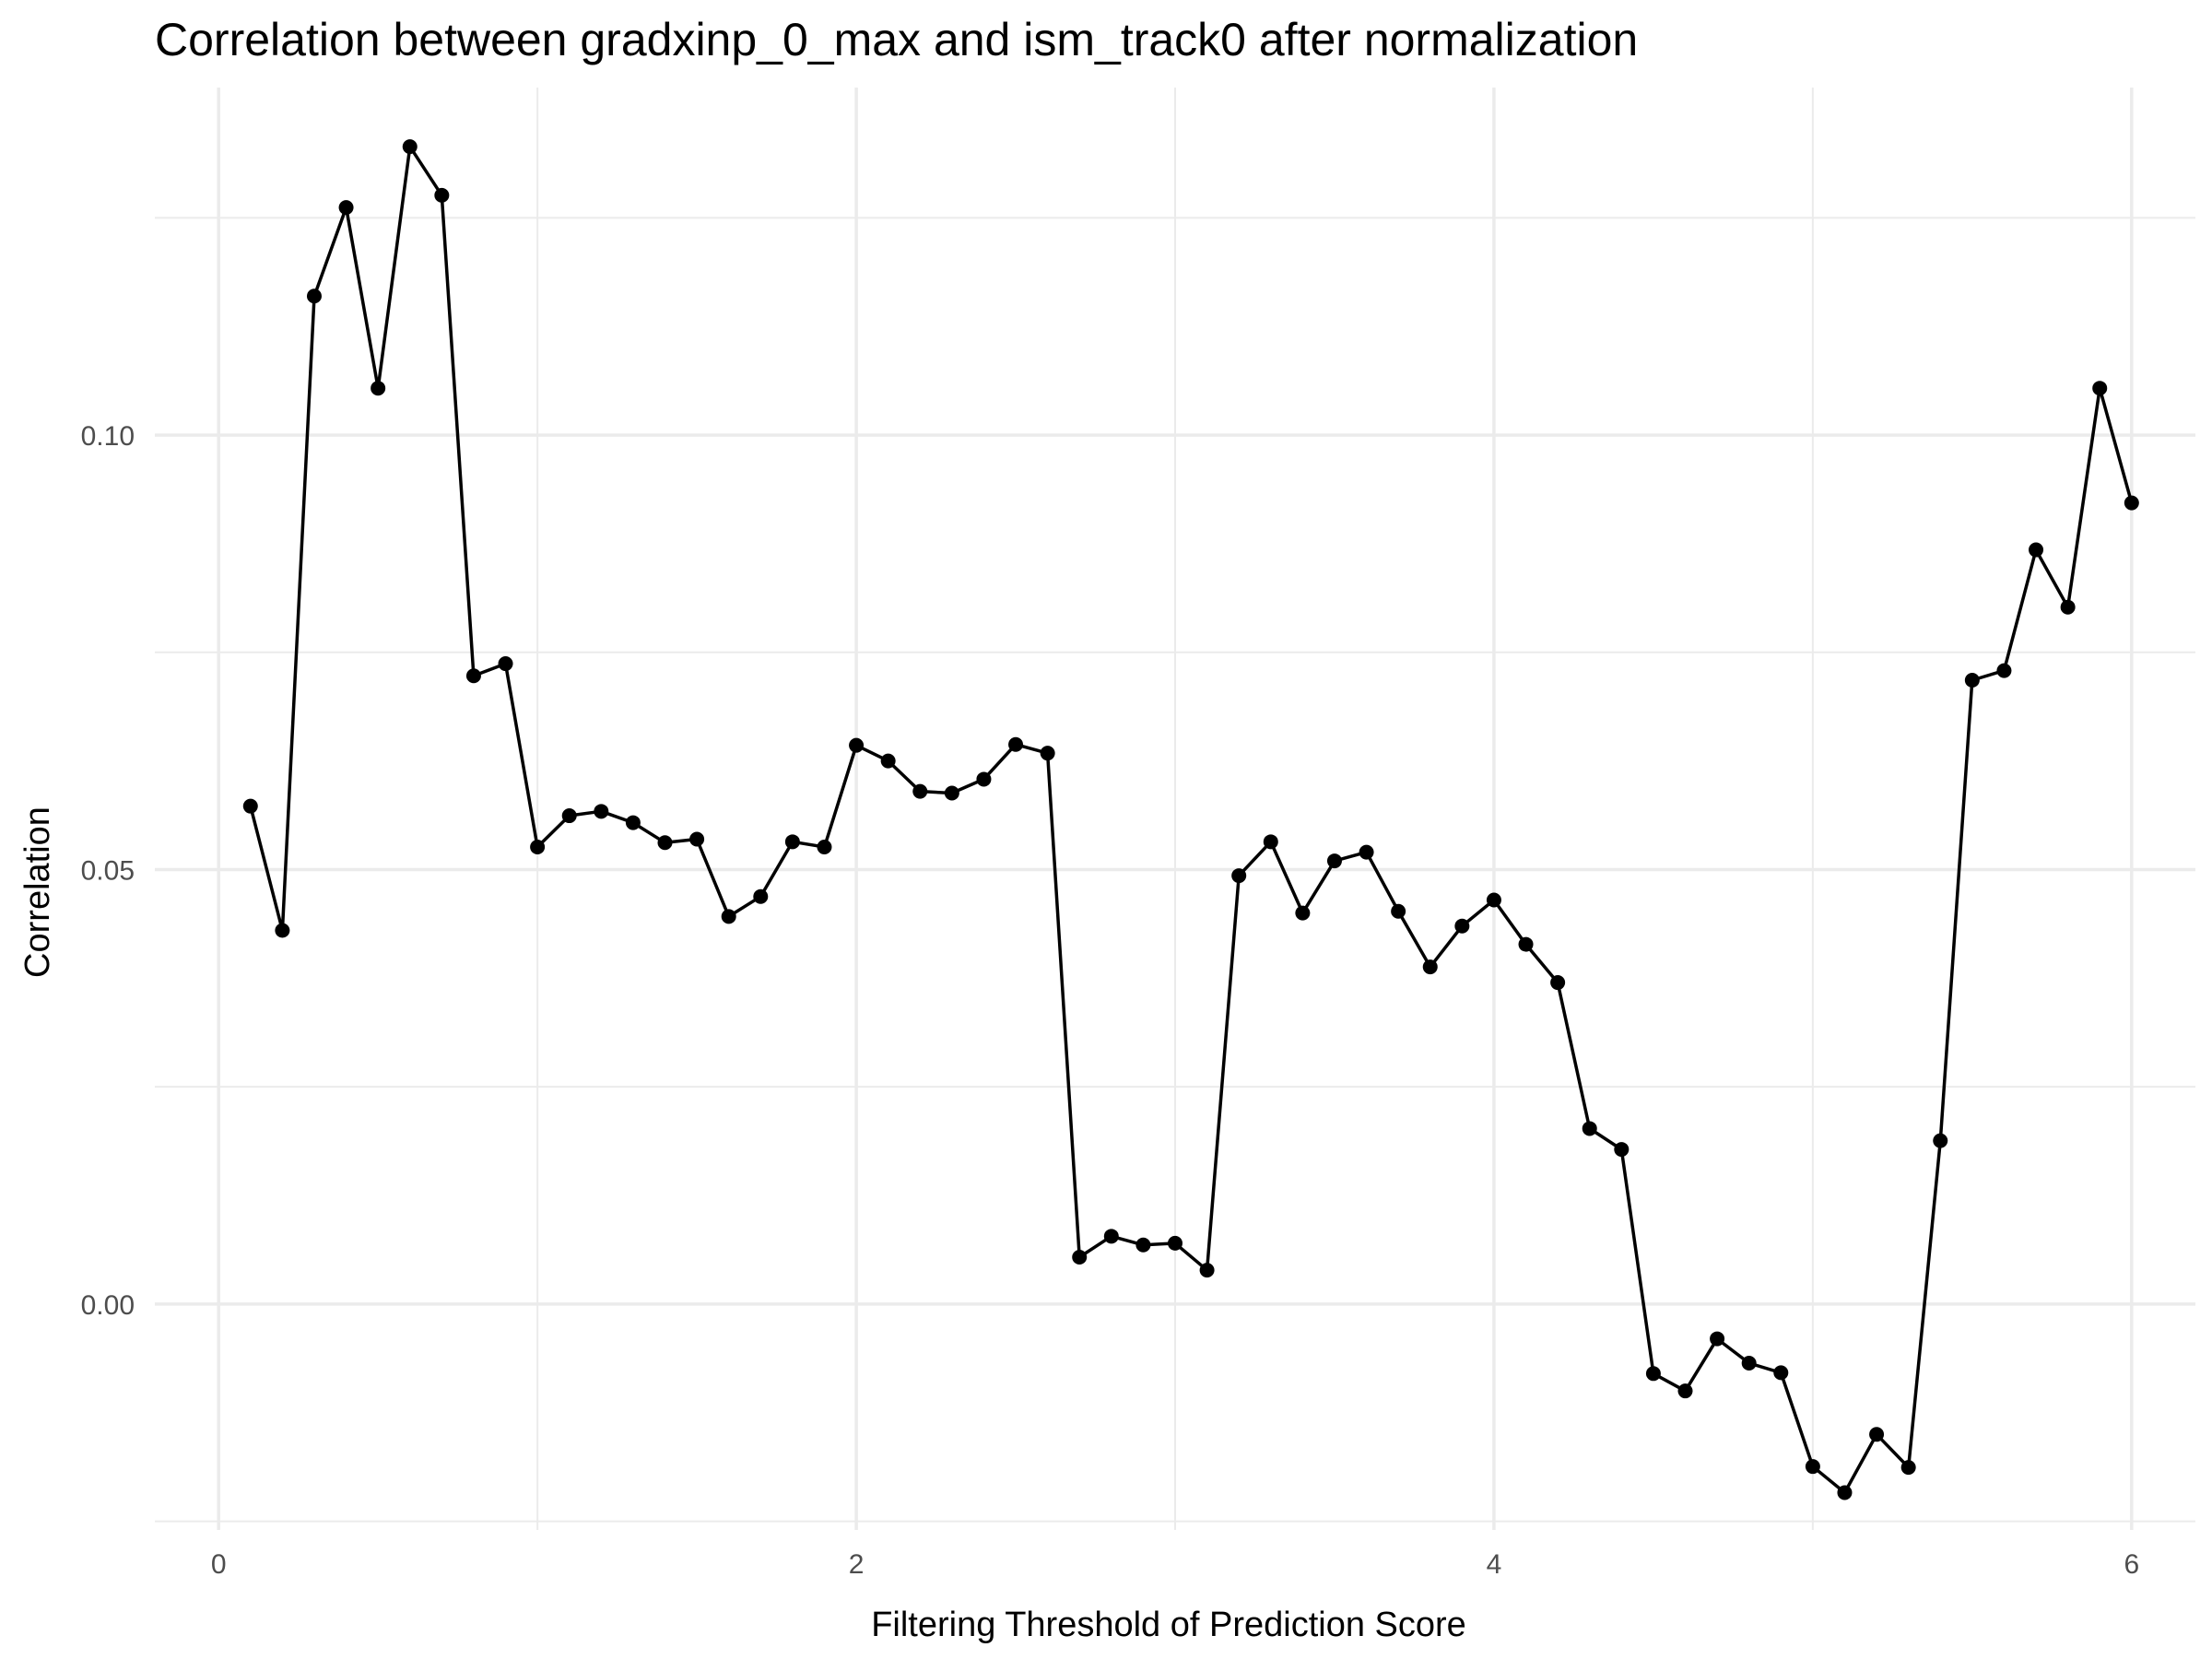 The height and width of the screenshot is (1659, 2212). I want to click on y-axis-title: Correlation, so click(37, 892).